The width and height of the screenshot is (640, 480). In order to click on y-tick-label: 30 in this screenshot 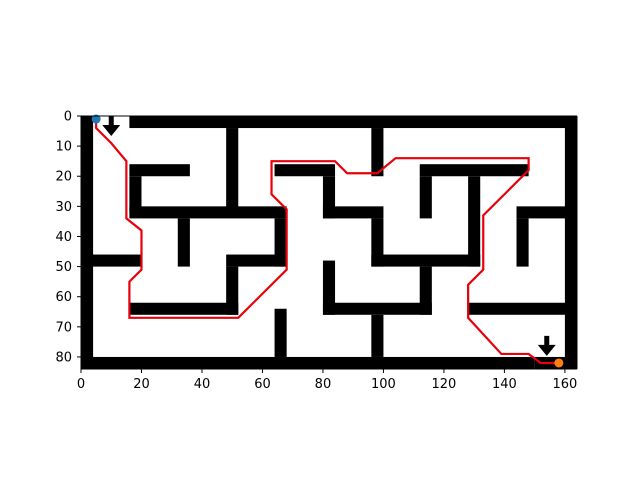, I will do `click(63, 207)`.